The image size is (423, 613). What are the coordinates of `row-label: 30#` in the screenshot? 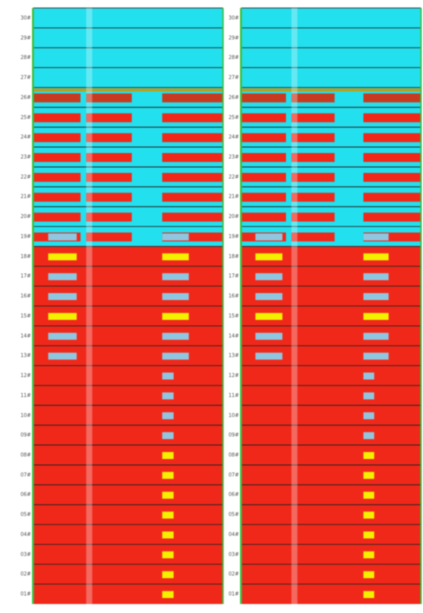 It's located at (233, 18).